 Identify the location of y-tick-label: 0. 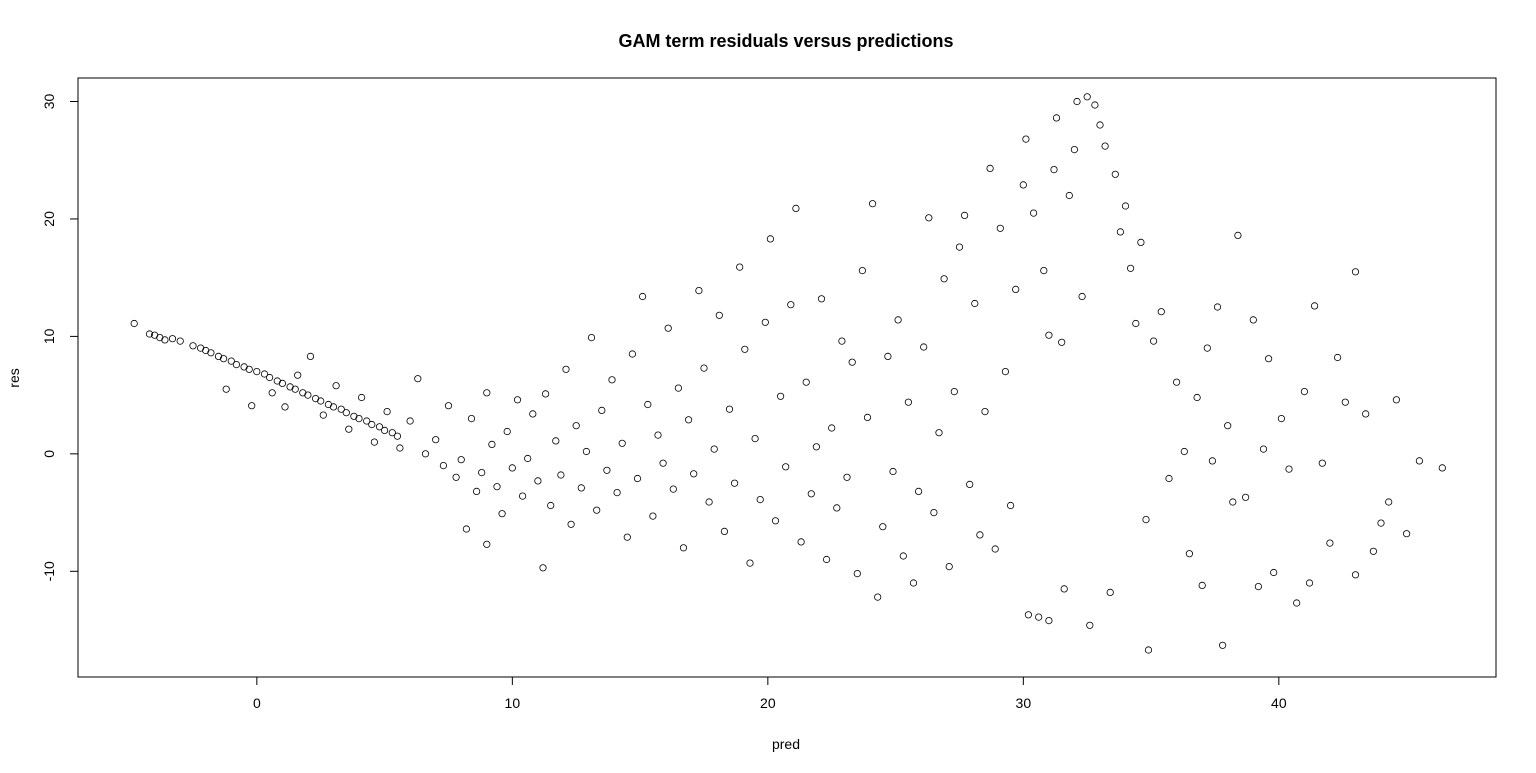
(49, 454).